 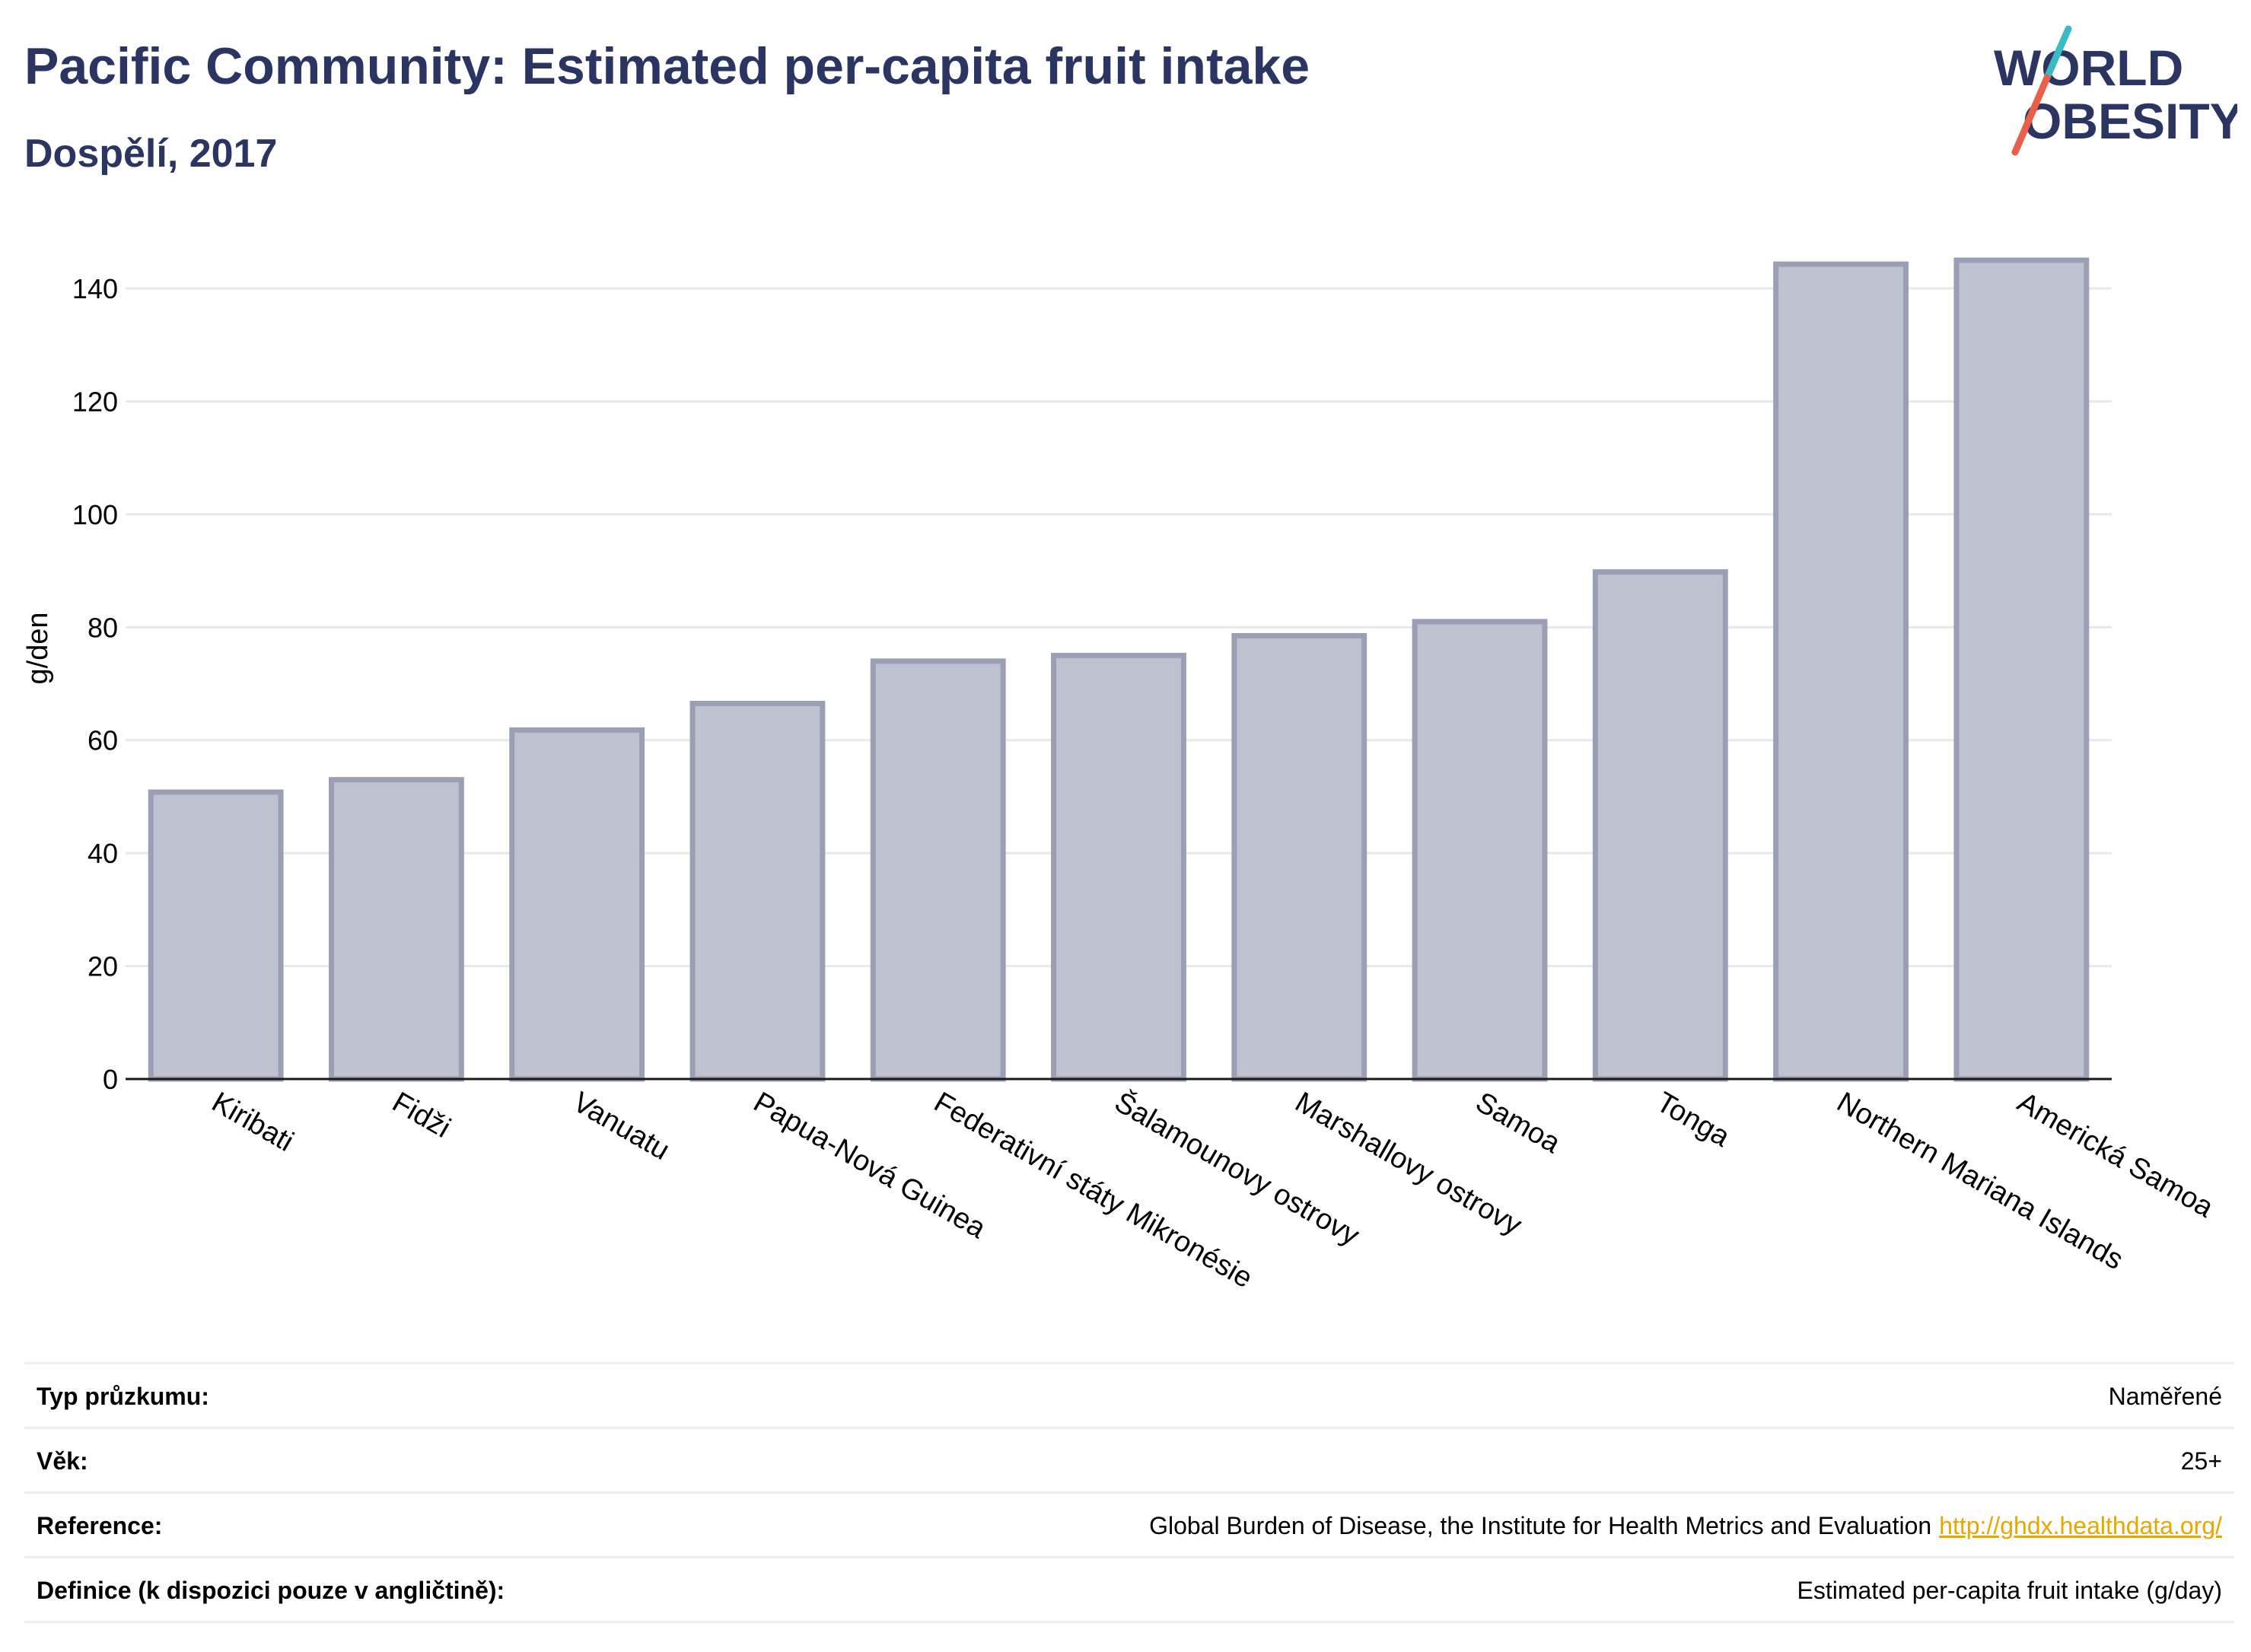 What do you see at coordinates (95, 684) in the screenshot?
I see `y-tick-layer: 0 20 40 60 80 100 120 140` at bounding box center [95, 684].